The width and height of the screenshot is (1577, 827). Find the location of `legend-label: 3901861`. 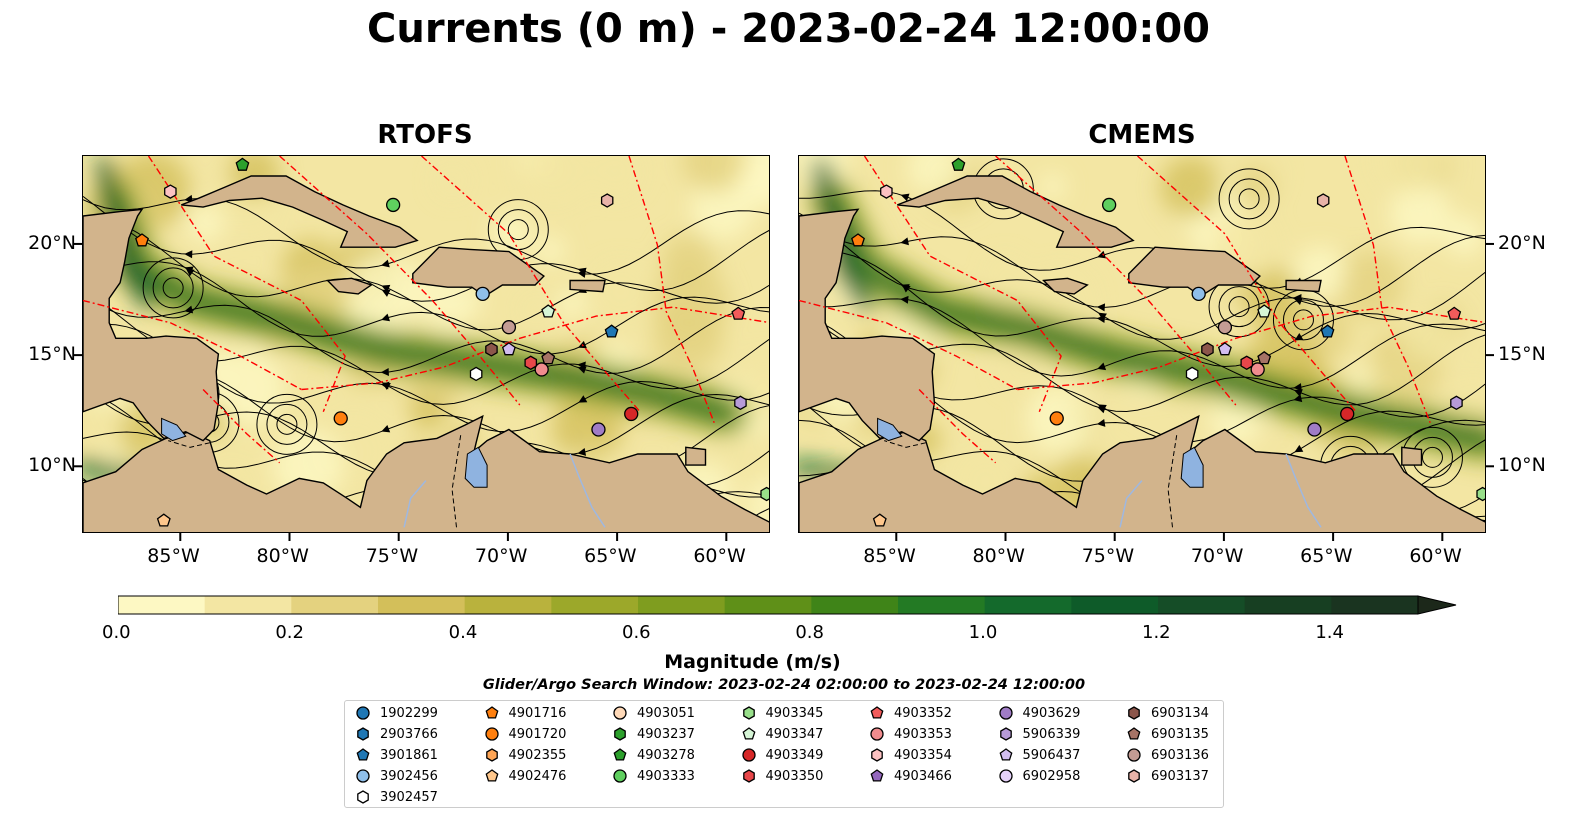

legend-label: 3901861 is located at coordinates (409, 755).